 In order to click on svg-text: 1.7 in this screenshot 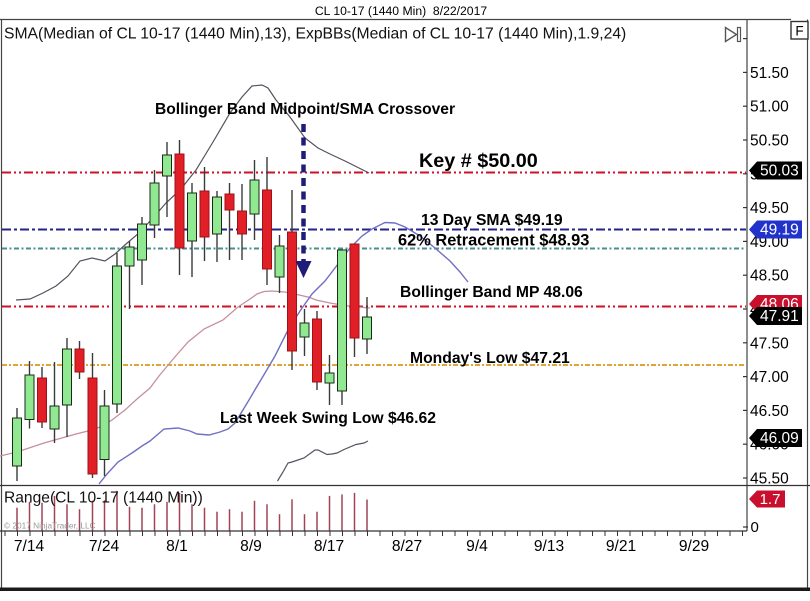, I will do `click(770, 499)`.